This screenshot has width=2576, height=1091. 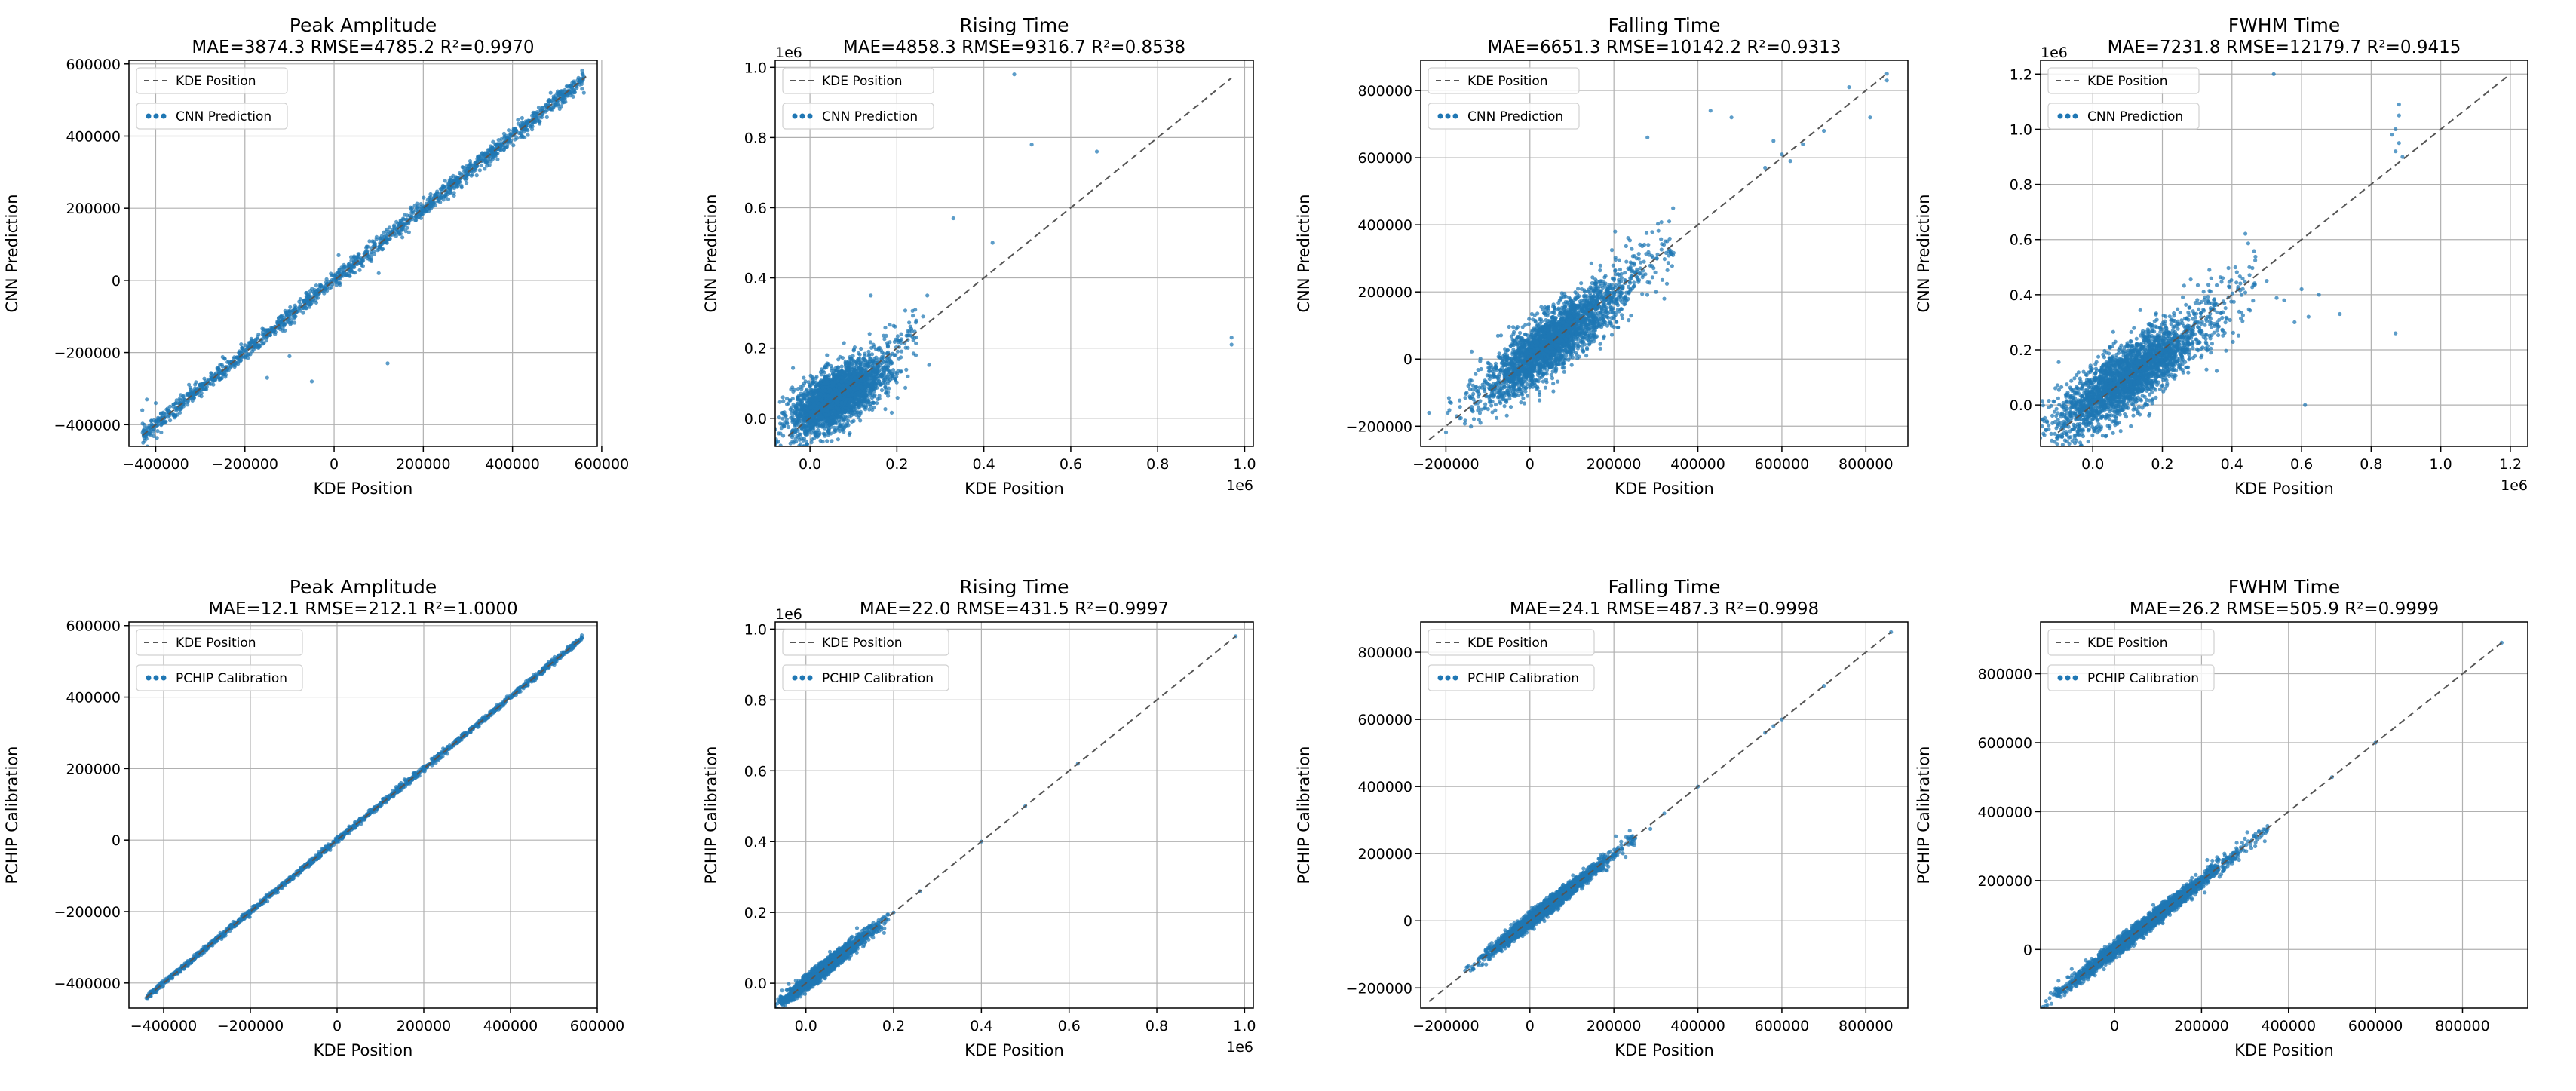 What do you see at coordinates (984, 464) in the screenshot?
I see `x-tick-label: 0.4` at bounding box center [984, 464].